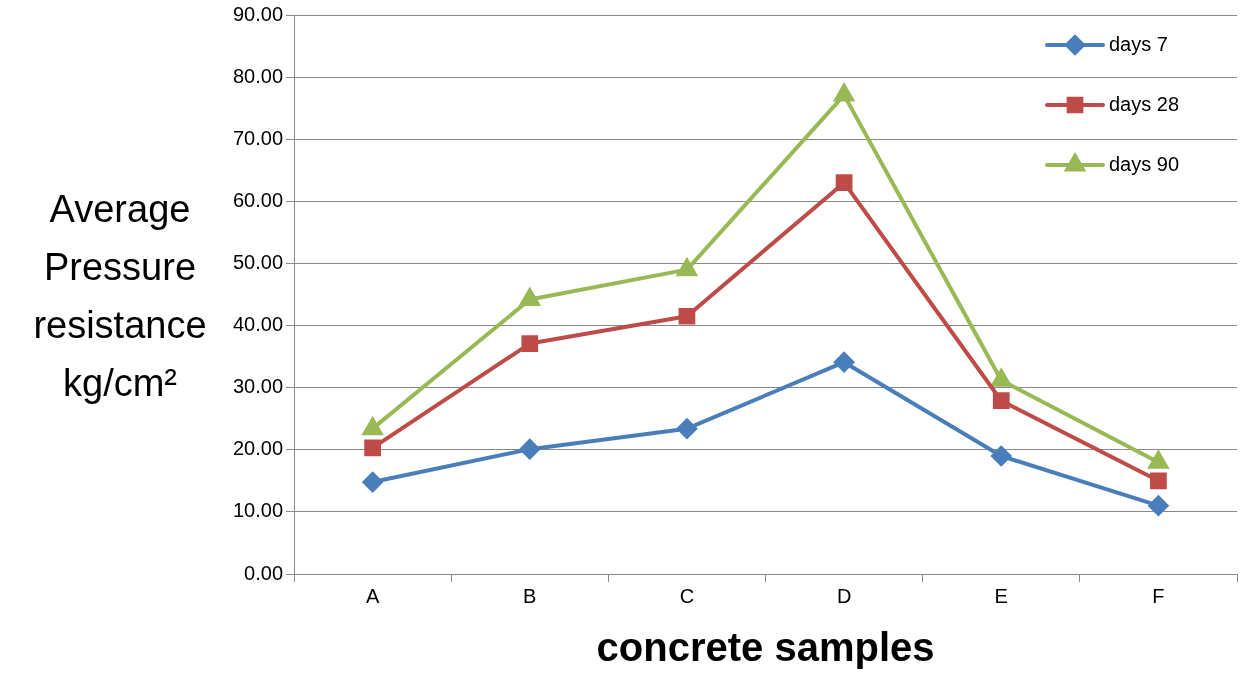 The height and width of the screenshot is (682, 1250). I want to click on y-tick-label: 30.00, so click(258, 386).